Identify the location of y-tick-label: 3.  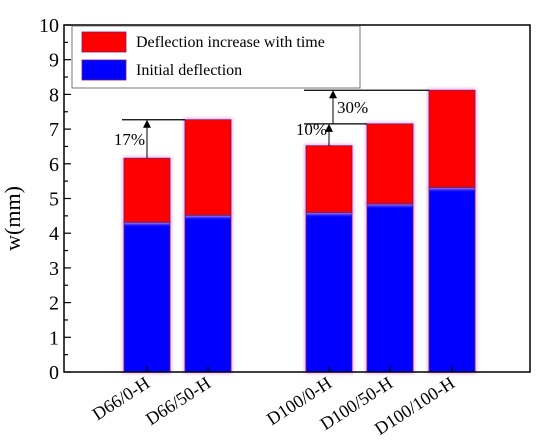
(54, 269).